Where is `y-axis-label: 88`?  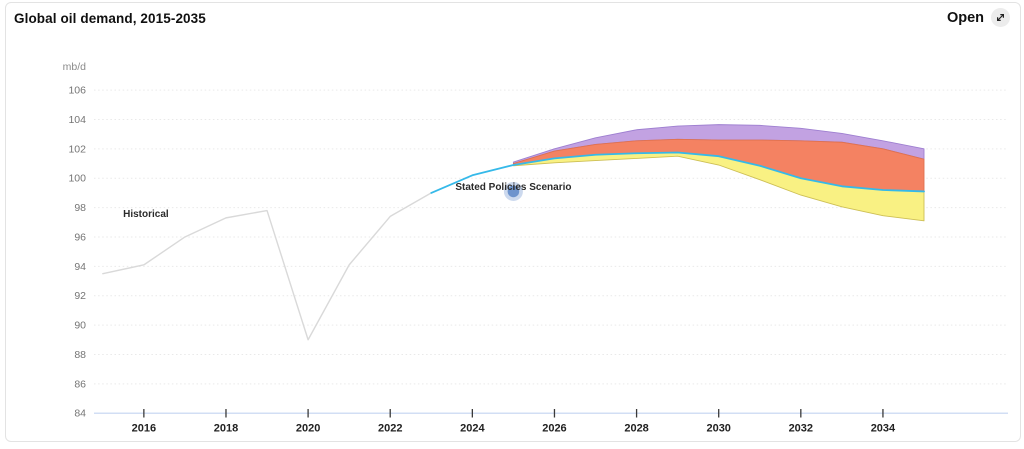 y-axis-label: 88 is located at coordinates (80, 355).